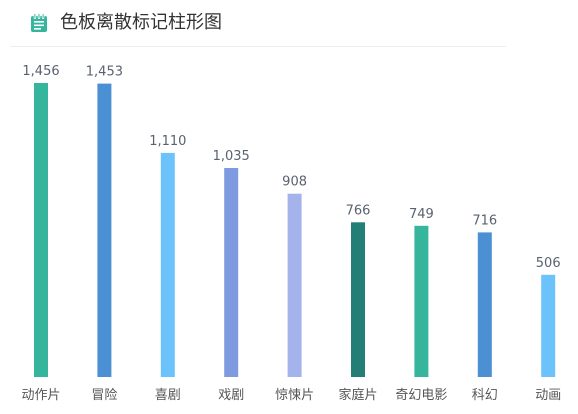  I want to click on notepad-icon, so click(39, 22).